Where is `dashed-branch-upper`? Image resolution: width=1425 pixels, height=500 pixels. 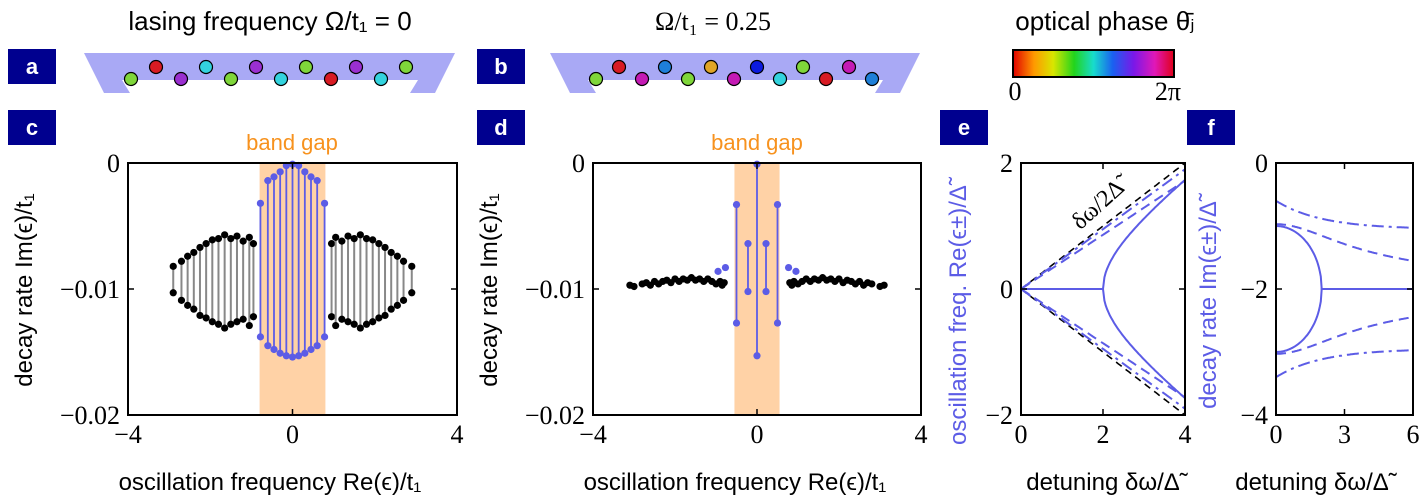 dashed-branch-upper is located at coordinates (1103, 234).